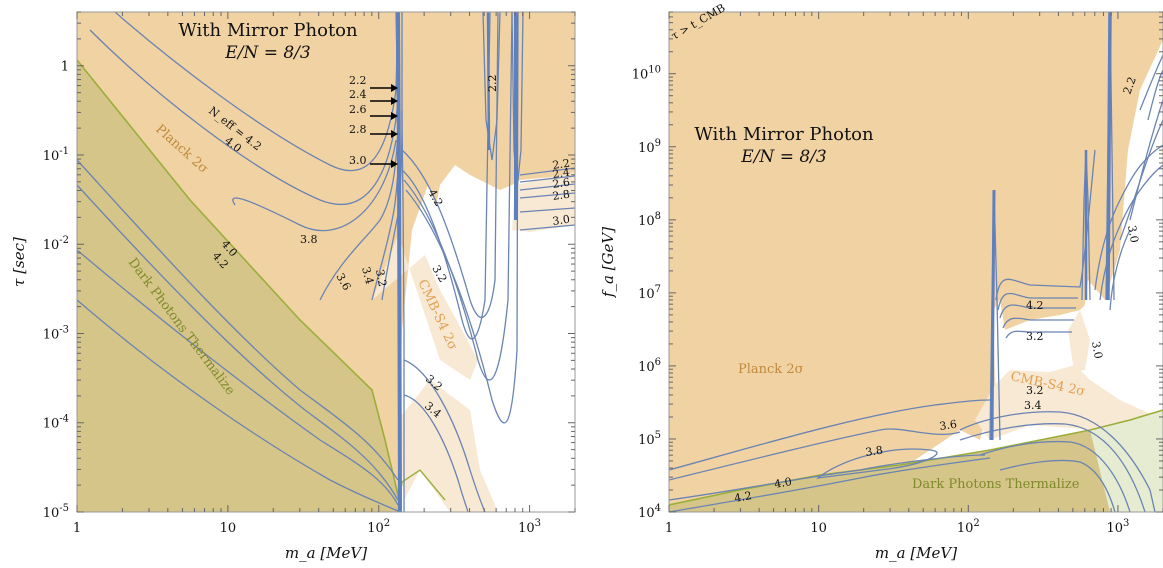  Describe the element at coordinates (56, 512) in the screenshot. I see `left-ytick-label: 10⁻⁵` at that location.